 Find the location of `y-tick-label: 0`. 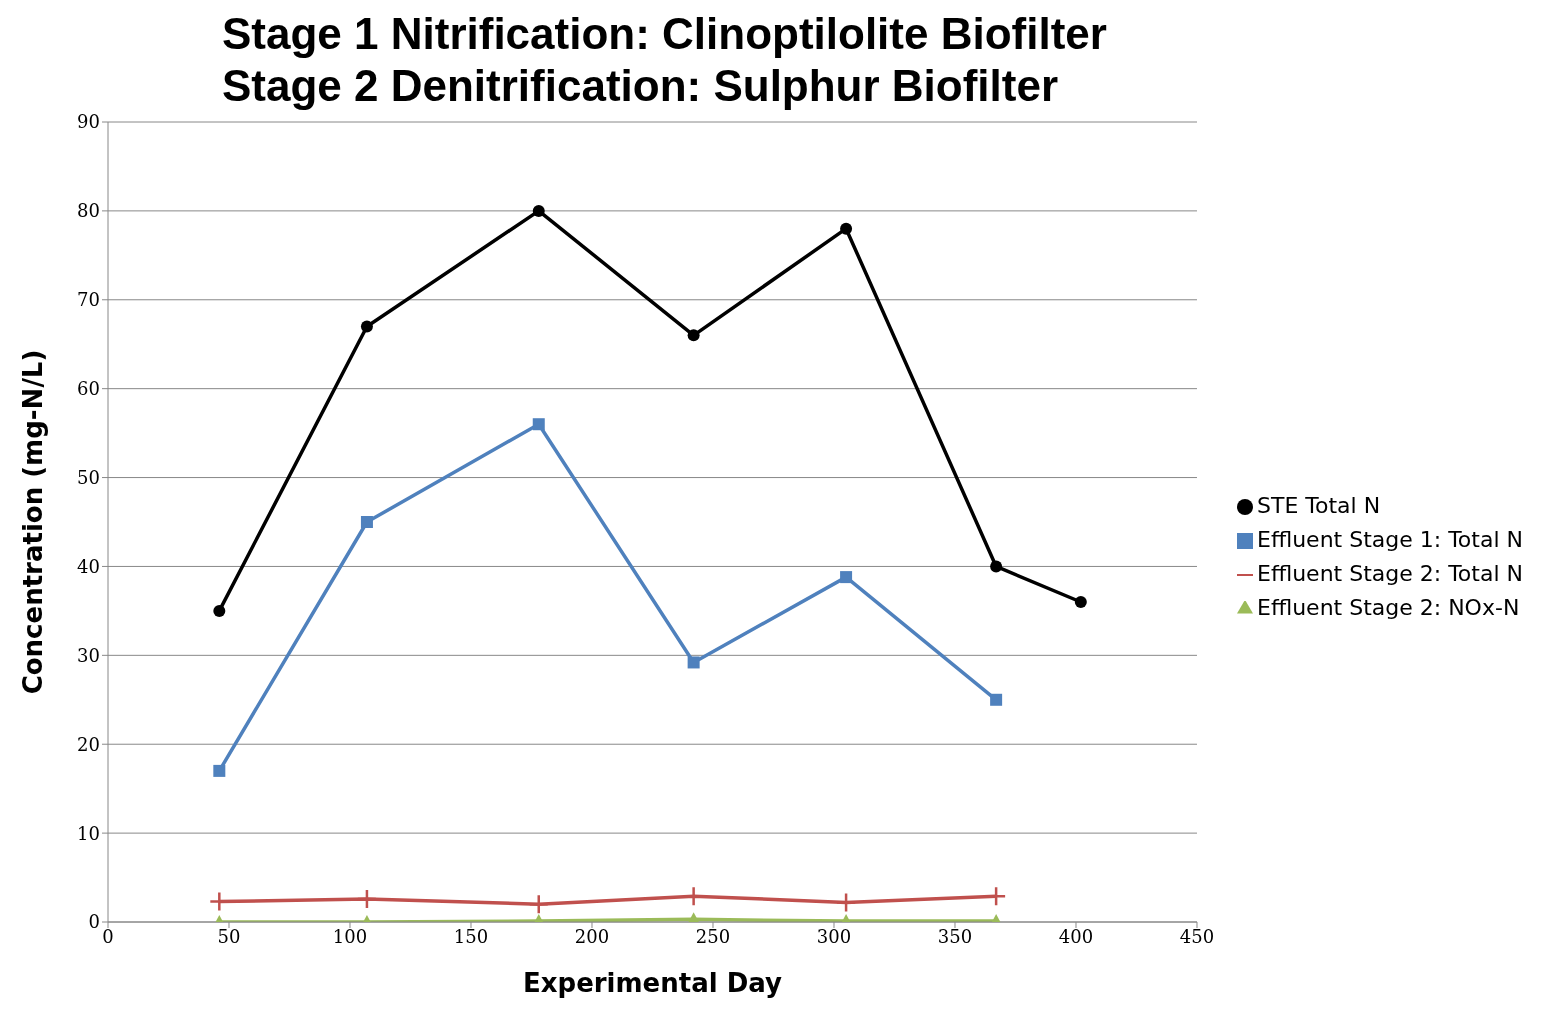

y-tick-label: 0 is located at coordinates (94, 922).